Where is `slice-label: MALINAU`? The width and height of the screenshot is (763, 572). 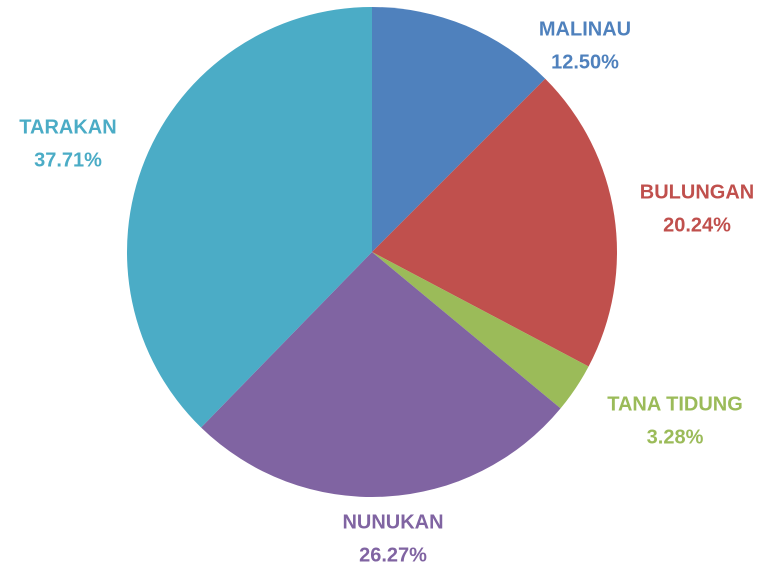 slice-label: MALINAU is located at coordinates (585, 29).